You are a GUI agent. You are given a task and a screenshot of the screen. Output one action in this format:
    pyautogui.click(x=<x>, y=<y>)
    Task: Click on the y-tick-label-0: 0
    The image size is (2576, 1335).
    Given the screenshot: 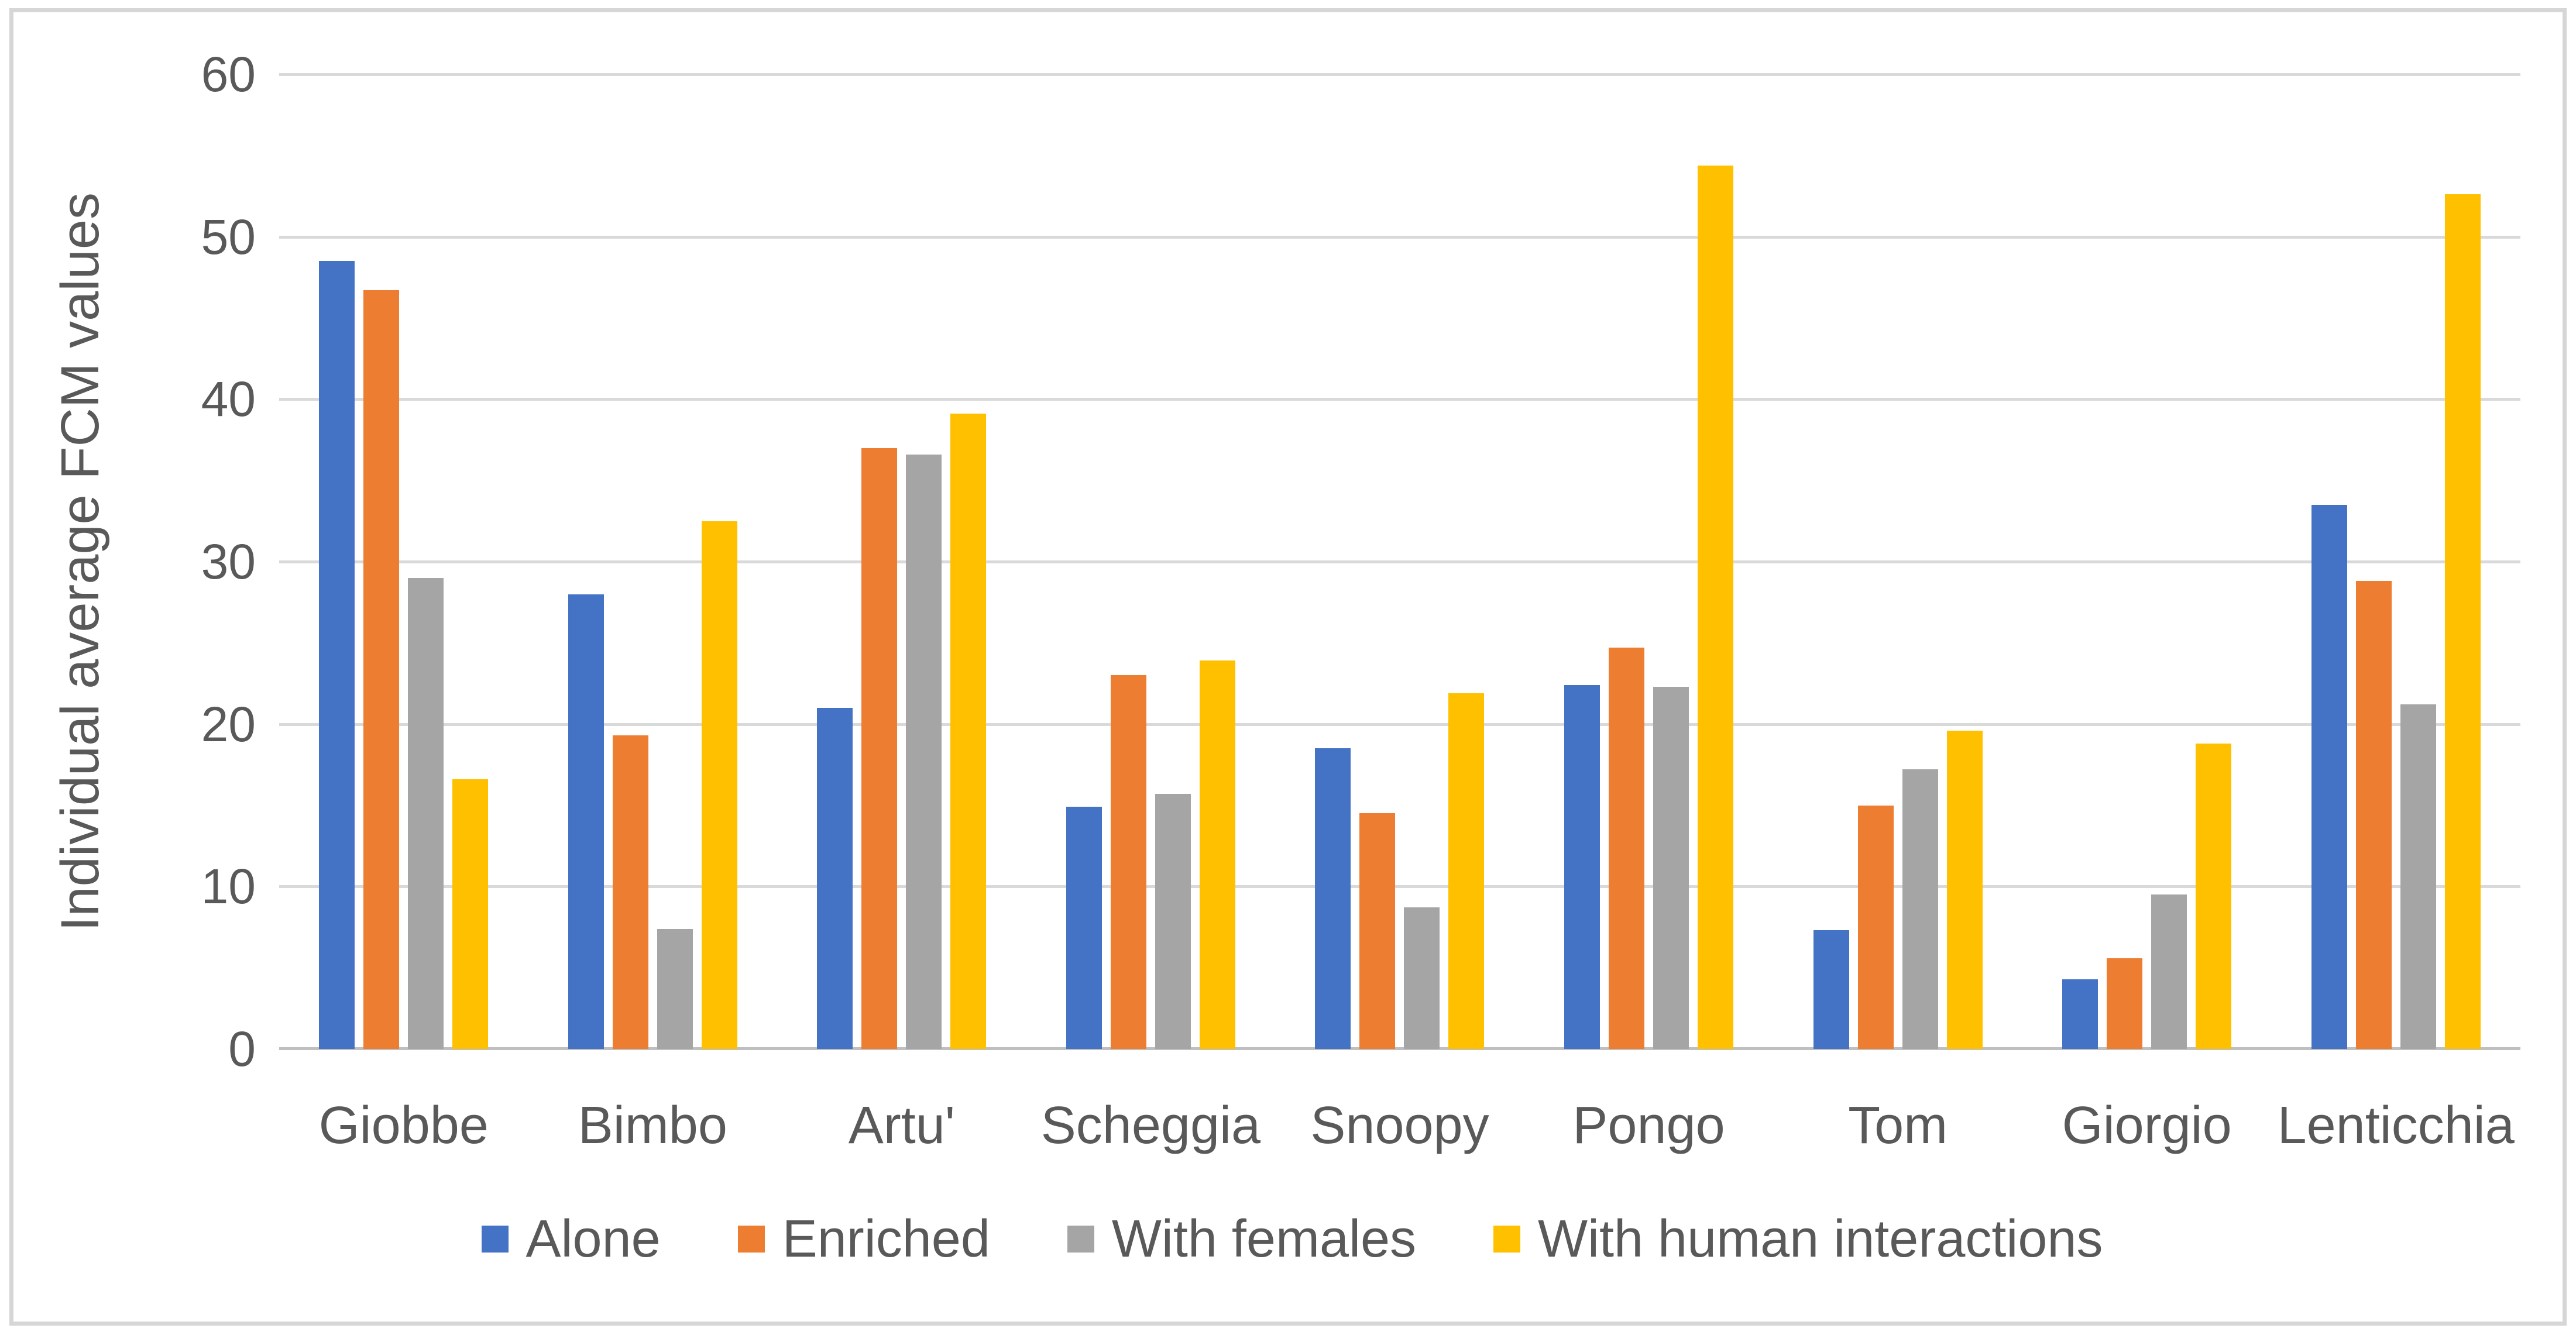 What is the action you would take?
    pyautogui.click(x=242, y=1049)
    